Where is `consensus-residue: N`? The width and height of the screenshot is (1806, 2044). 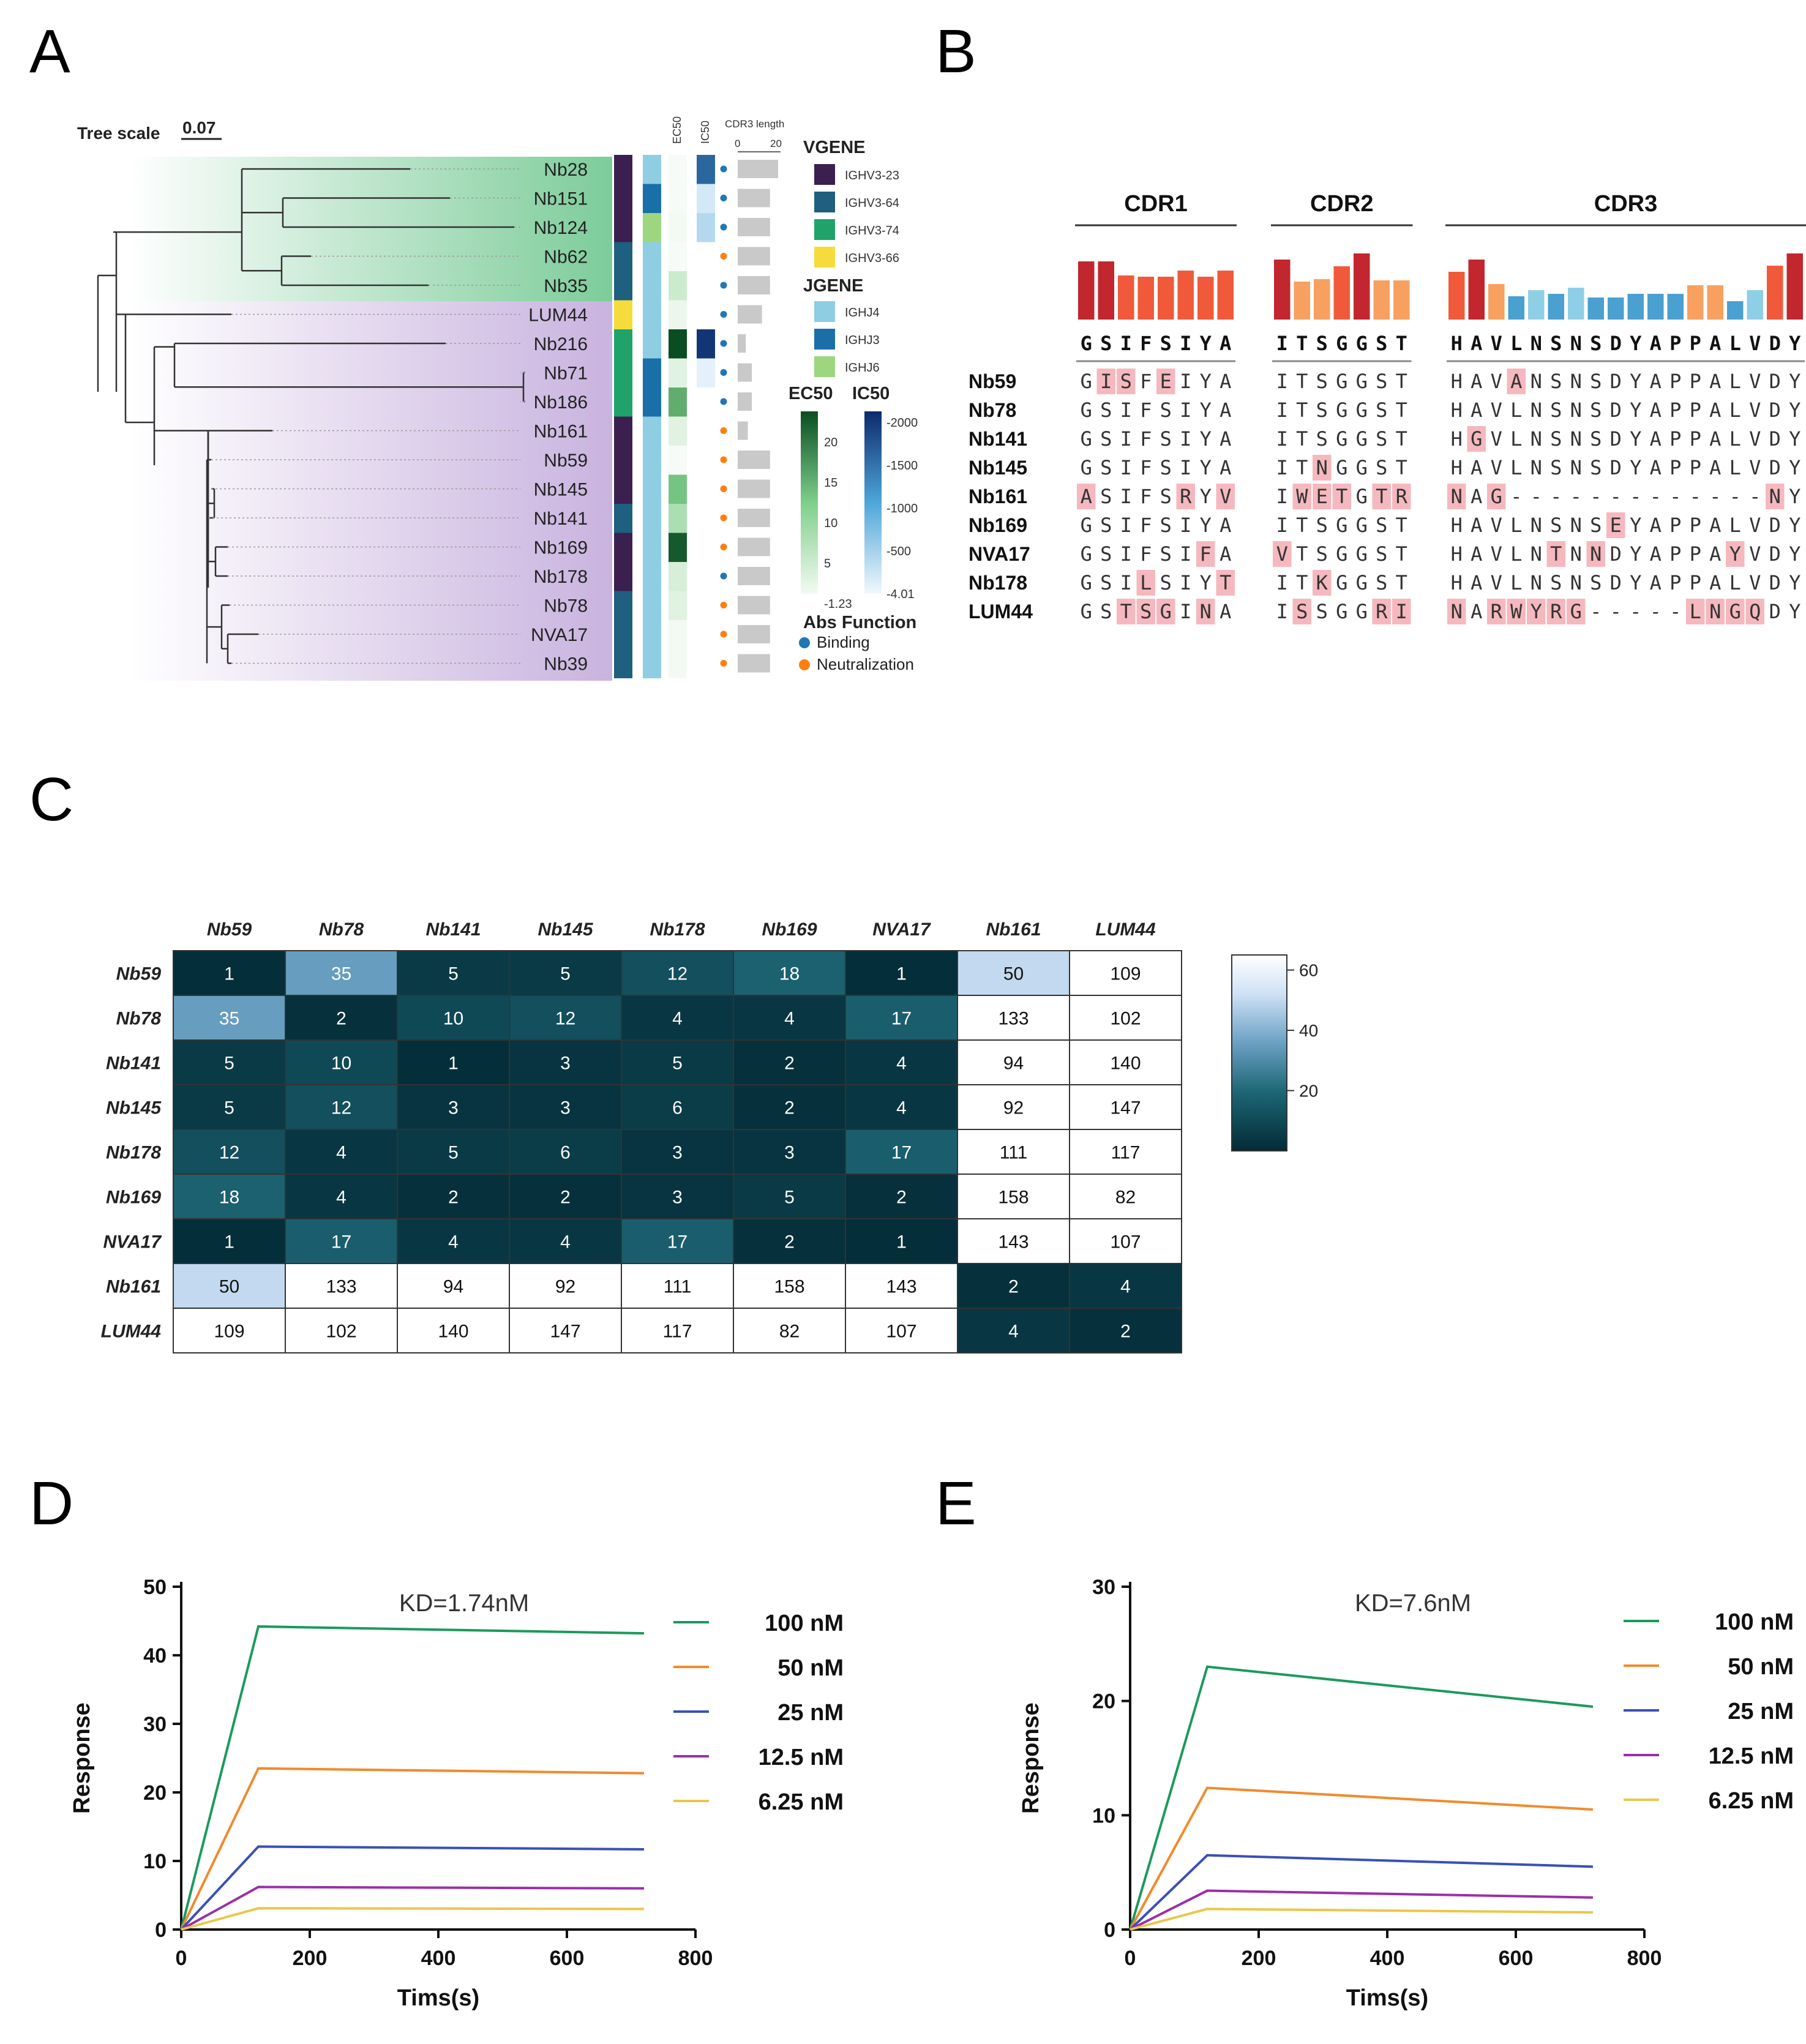
consensus-residue: N is located at coordinates (1537, 343).